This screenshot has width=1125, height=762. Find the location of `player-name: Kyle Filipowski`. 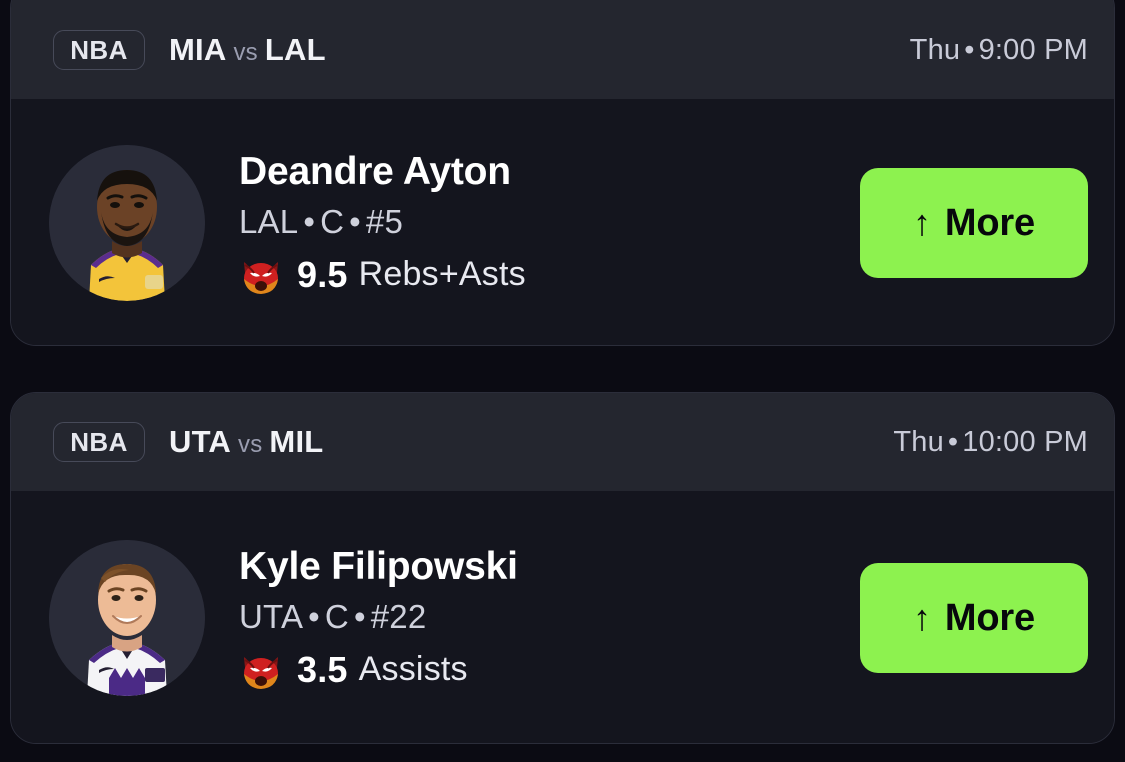

player-name: Kyle Filipowski is located at coordinates (378, 567).